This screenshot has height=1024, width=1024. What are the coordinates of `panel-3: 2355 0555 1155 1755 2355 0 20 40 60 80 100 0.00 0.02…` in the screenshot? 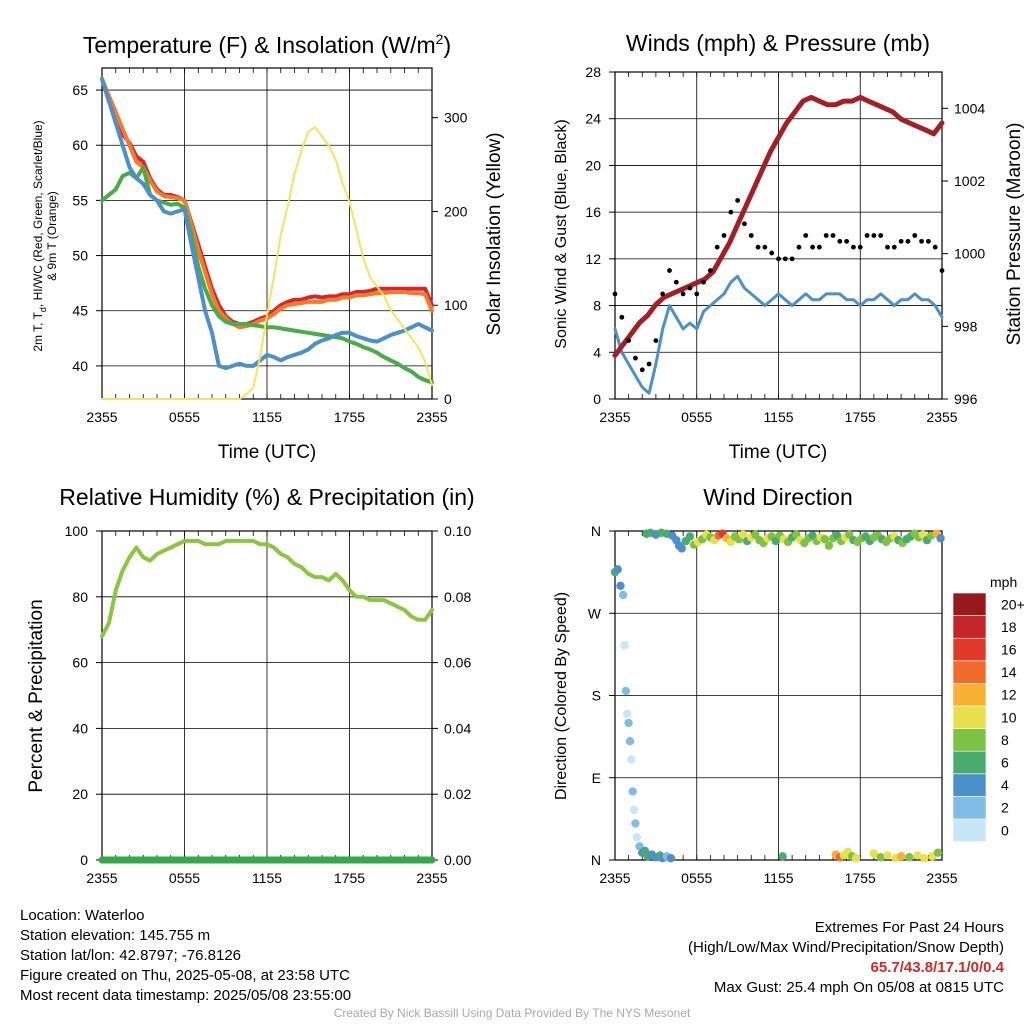 It's located at (268, 704).